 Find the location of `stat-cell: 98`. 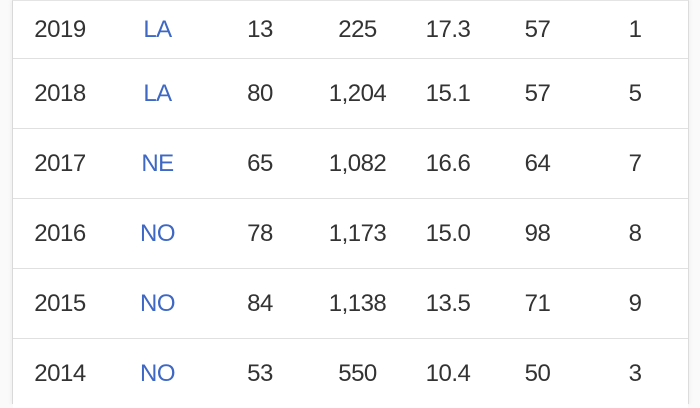

stat-cell: 98 is located at coordinates (537, 233).